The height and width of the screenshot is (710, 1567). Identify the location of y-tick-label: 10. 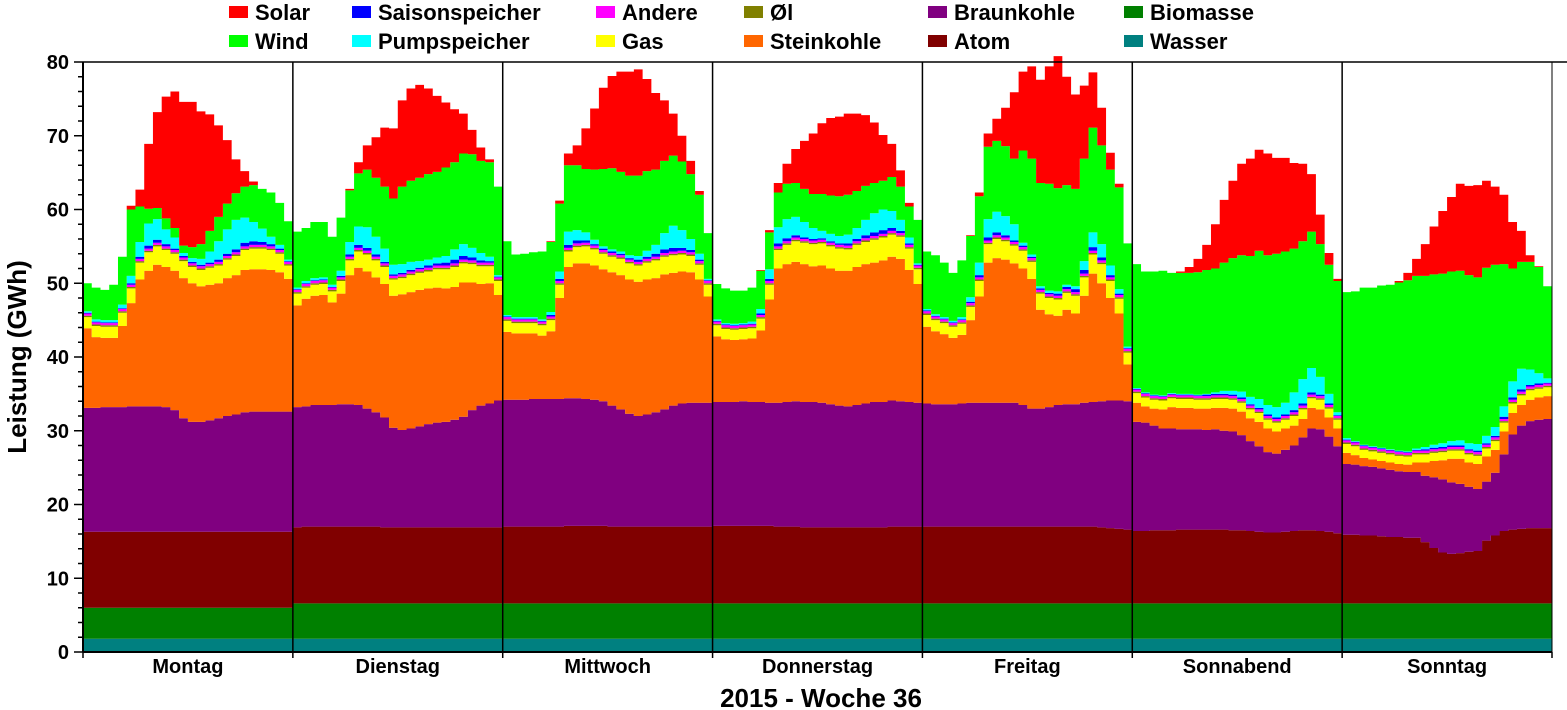
(58, 579).